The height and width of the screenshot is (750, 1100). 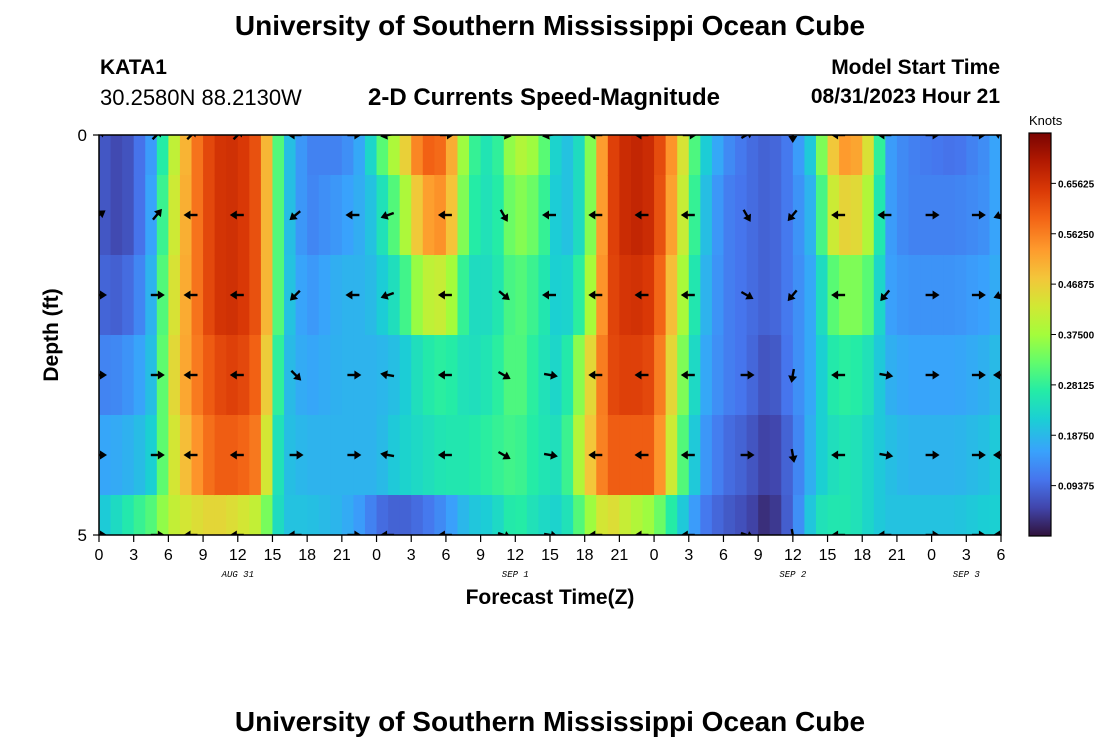 I want to click on x-tick-label: 15, so click(x=273, y=555).